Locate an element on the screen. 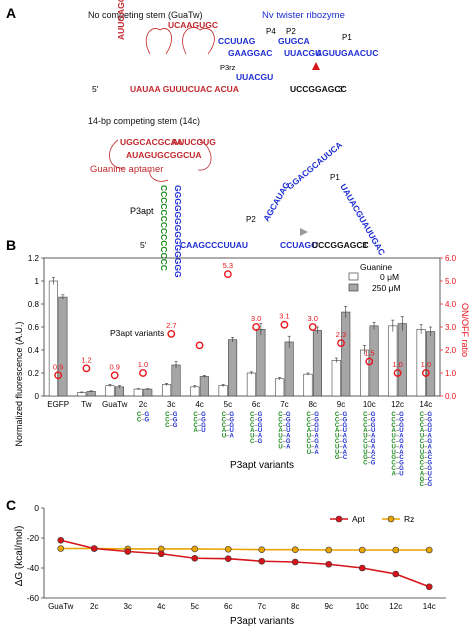 The image size is (474, 629). bottom-strand-seq: CAAGCCCUUAU is located at coordinates (214, 245).